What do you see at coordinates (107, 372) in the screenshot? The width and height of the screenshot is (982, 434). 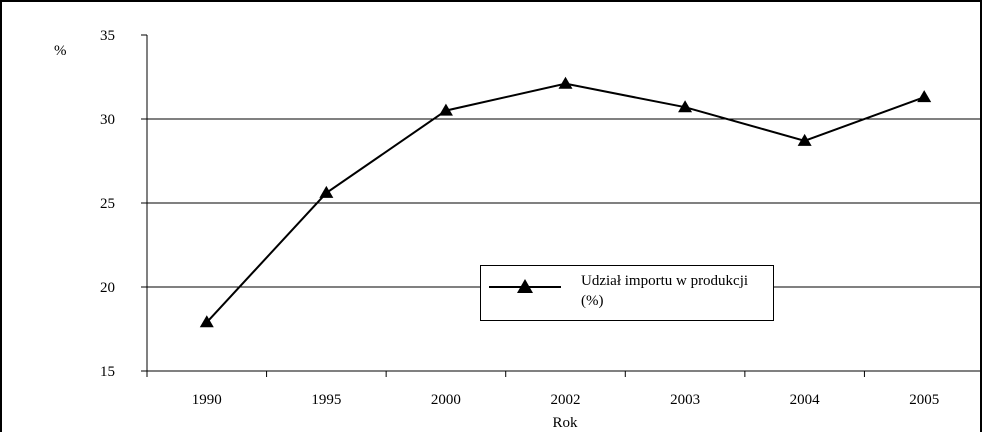 I see `y-tick-label: 15` at bounding box center [107, 372].